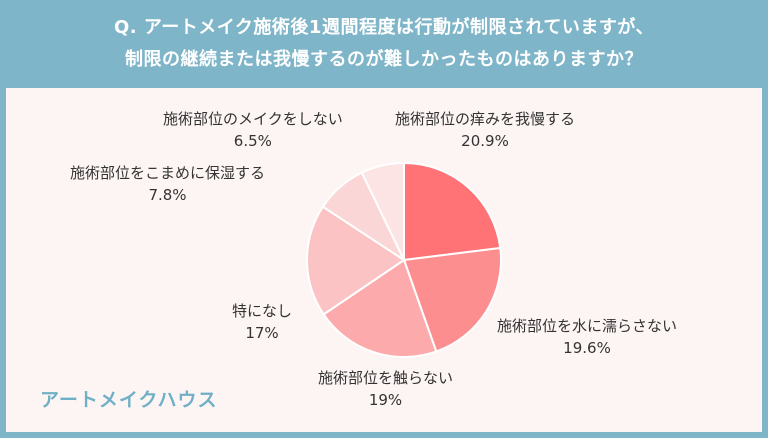  What do you see at coordinates (384, 27) in the screenshot?
I see `question-line-1: Q. アートメイク施術後1週間程度は行動が制限されていますが、` at bounding box center [384, 27].